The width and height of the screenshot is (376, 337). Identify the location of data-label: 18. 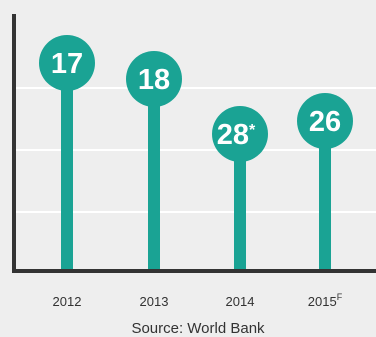
(154, 80).